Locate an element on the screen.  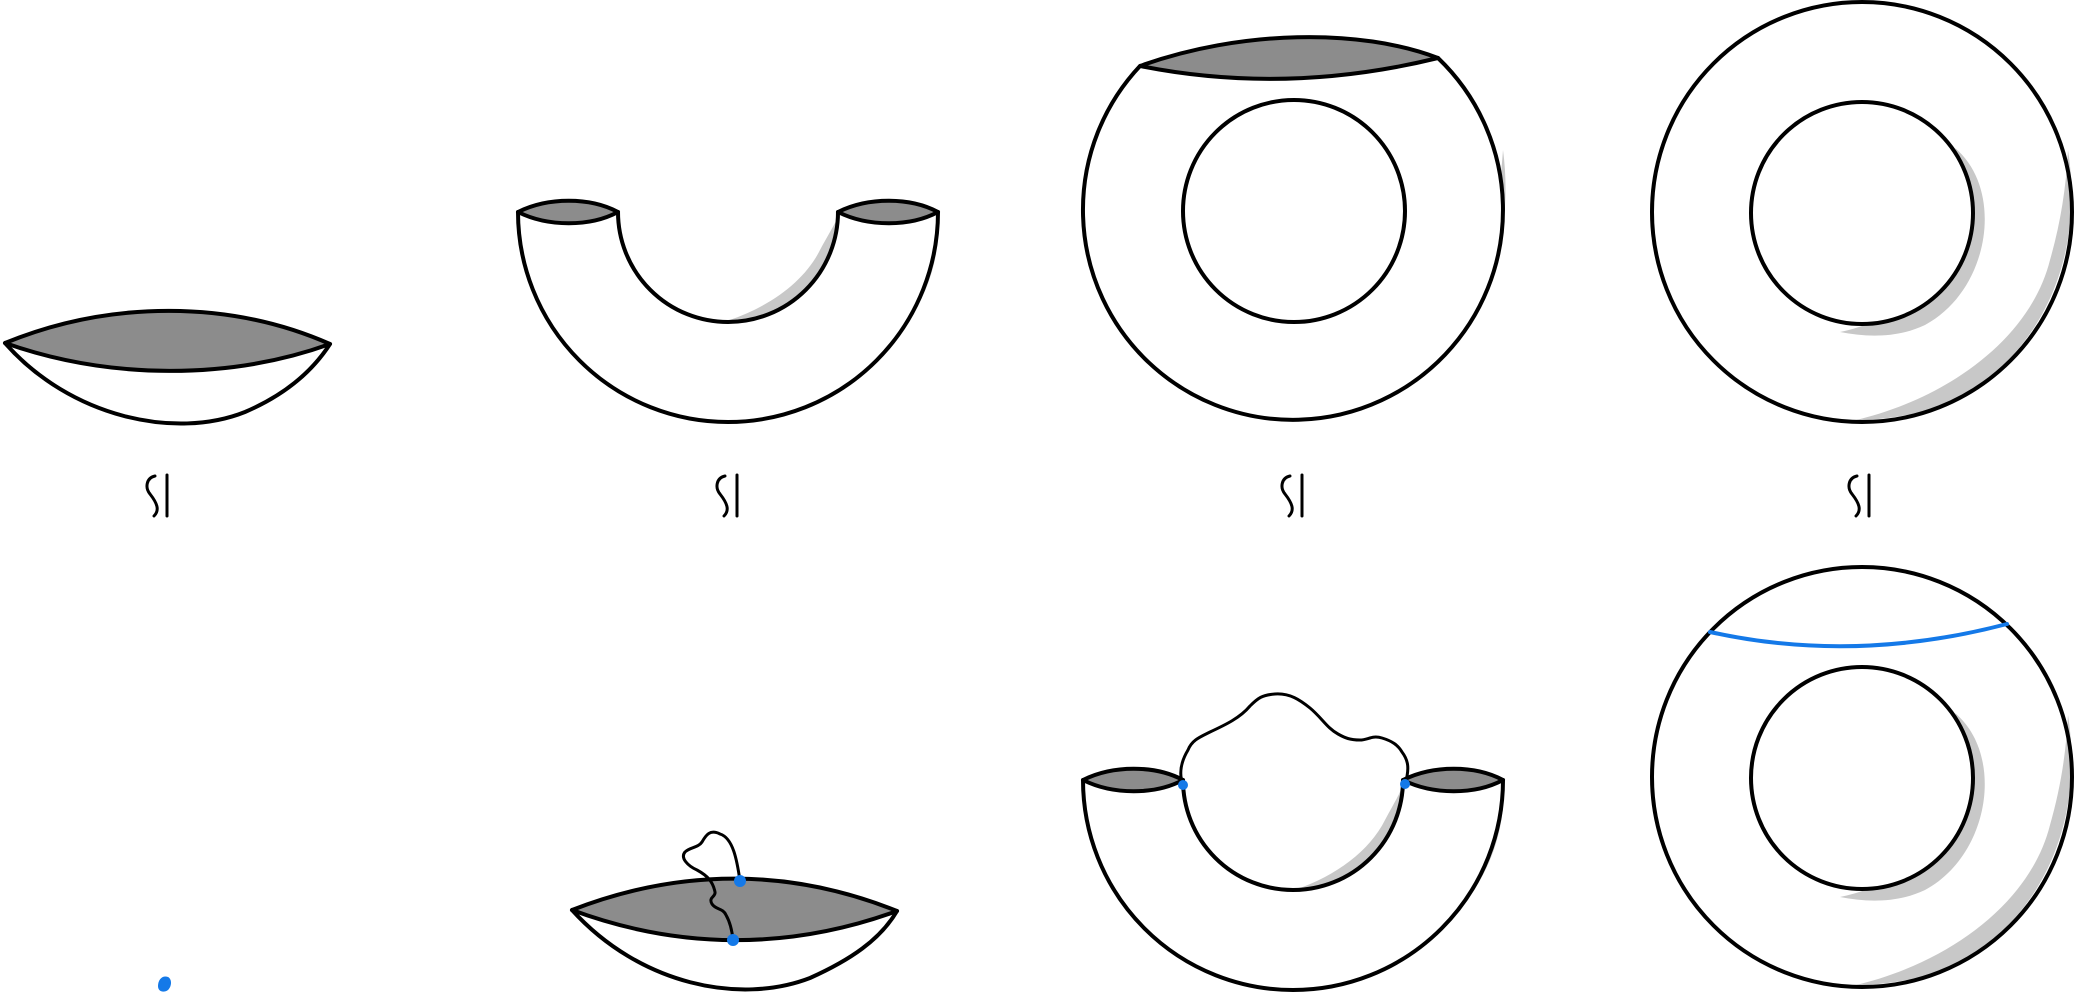
arch2-body is located at coordinates (1293, 885).